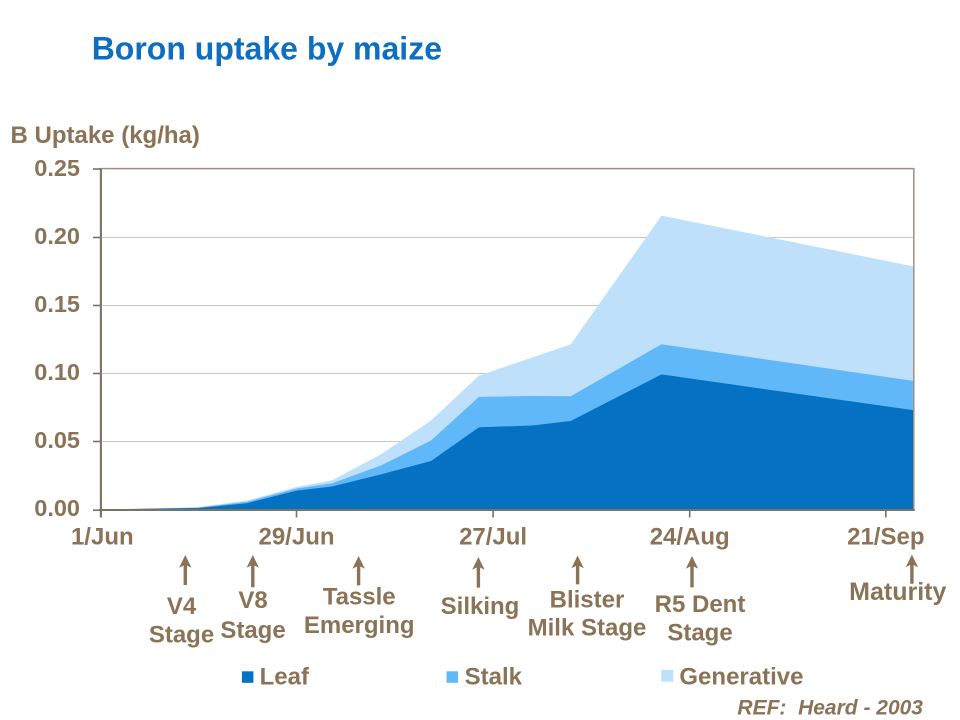 This screenshot has width=960, height=720. What do you see at coordinates (57, 440) in the screenshot?
I see `svg-text: 0.05` at bounding box center [57, 440].